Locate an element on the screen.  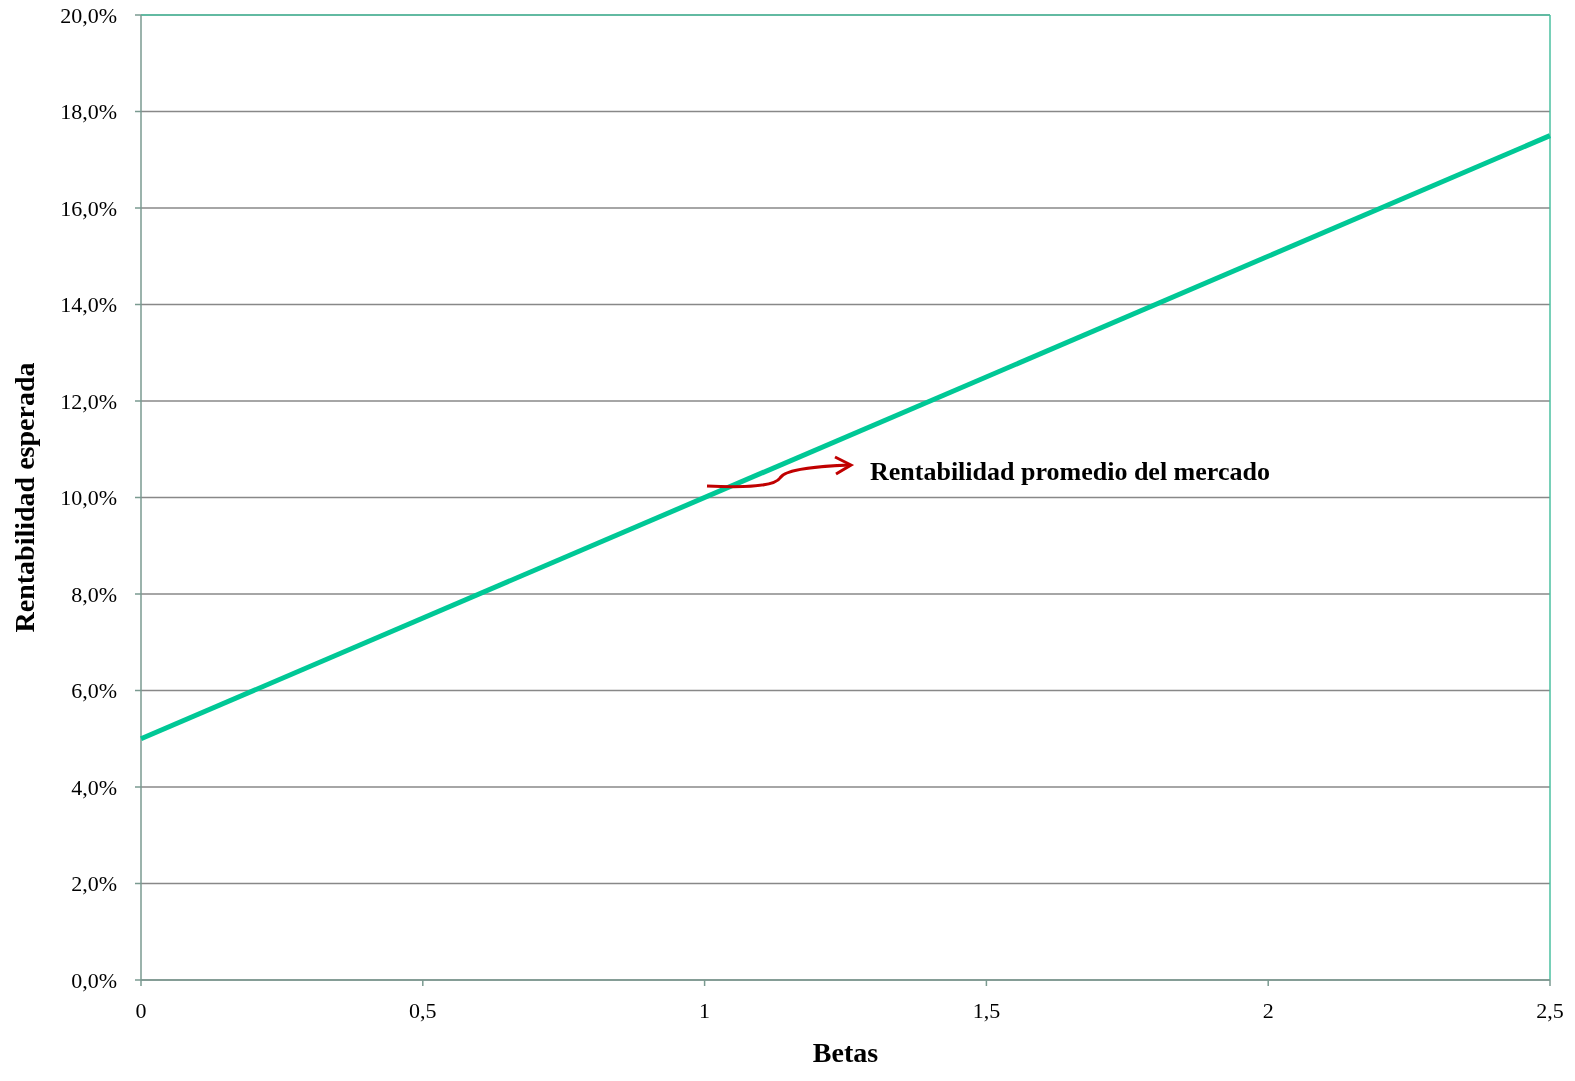
annotation: Rentabilidad promedio del mercado is located at coordinates (1070, 471).